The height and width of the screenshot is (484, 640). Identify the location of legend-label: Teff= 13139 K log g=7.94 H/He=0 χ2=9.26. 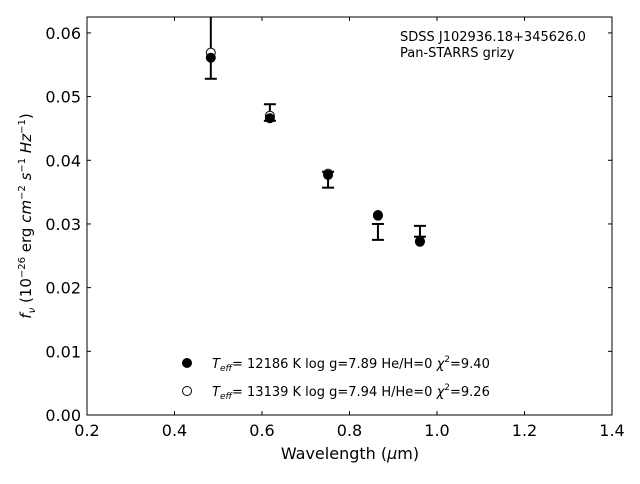
(351, 392).